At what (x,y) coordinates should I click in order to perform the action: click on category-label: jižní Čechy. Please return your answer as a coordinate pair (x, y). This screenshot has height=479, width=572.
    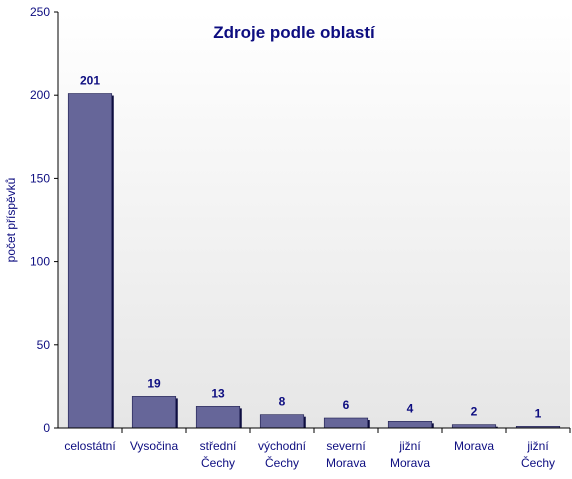
    Looking at the image, I should click on (538, 454).